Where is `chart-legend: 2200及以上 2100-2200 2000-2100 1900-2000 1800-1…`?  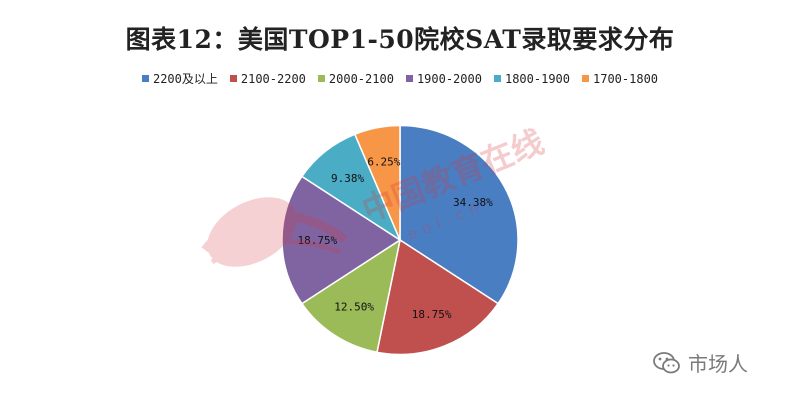 chart-legend: 2200及以上 2100-2200 2000-2100 1900-2000 1800-1… is located at coordinates (400, 78).